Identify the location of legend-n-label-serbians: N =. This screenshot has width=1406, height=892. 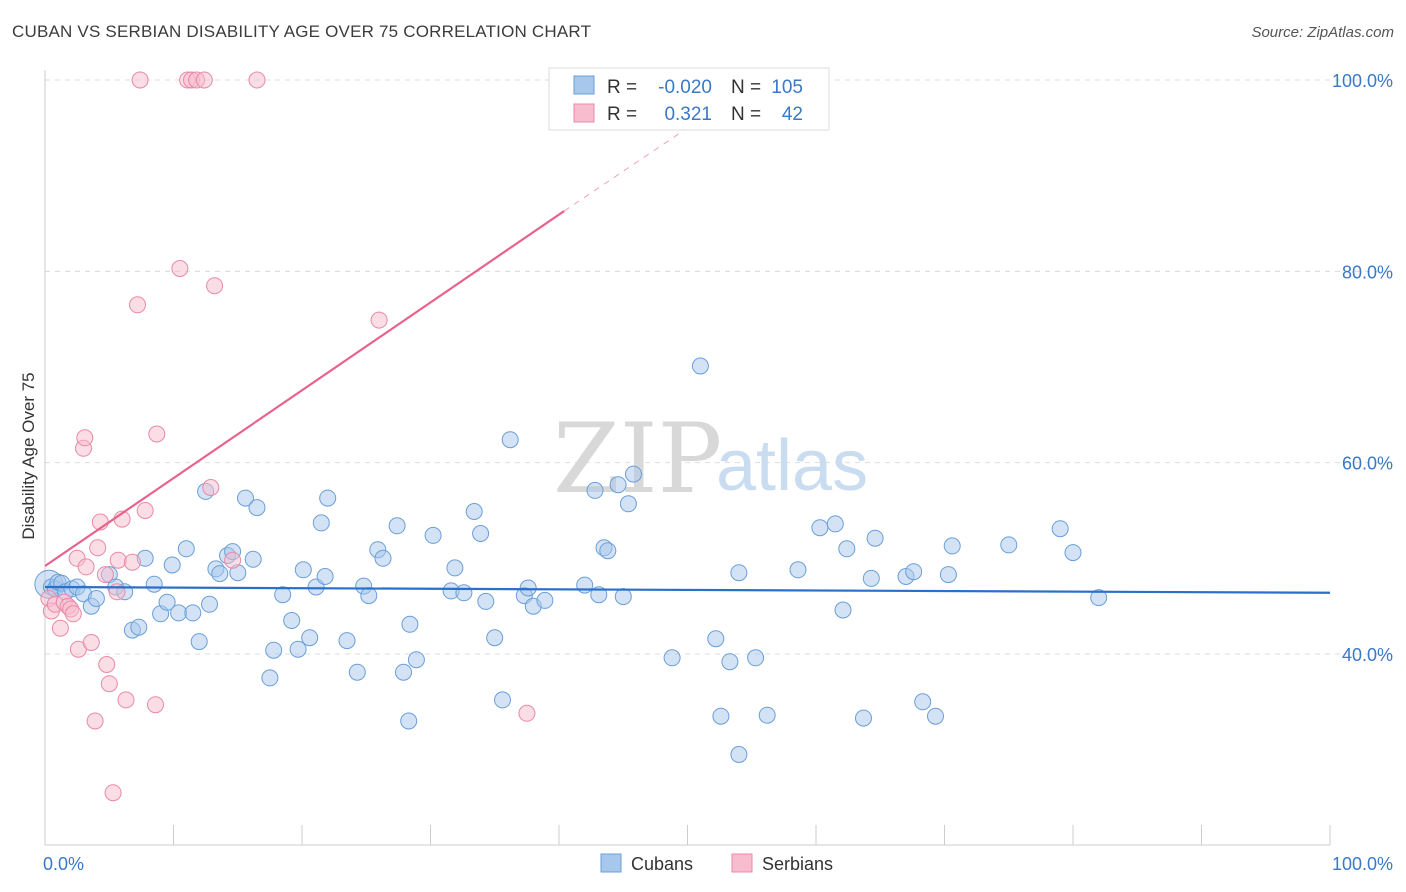
(746, 114).